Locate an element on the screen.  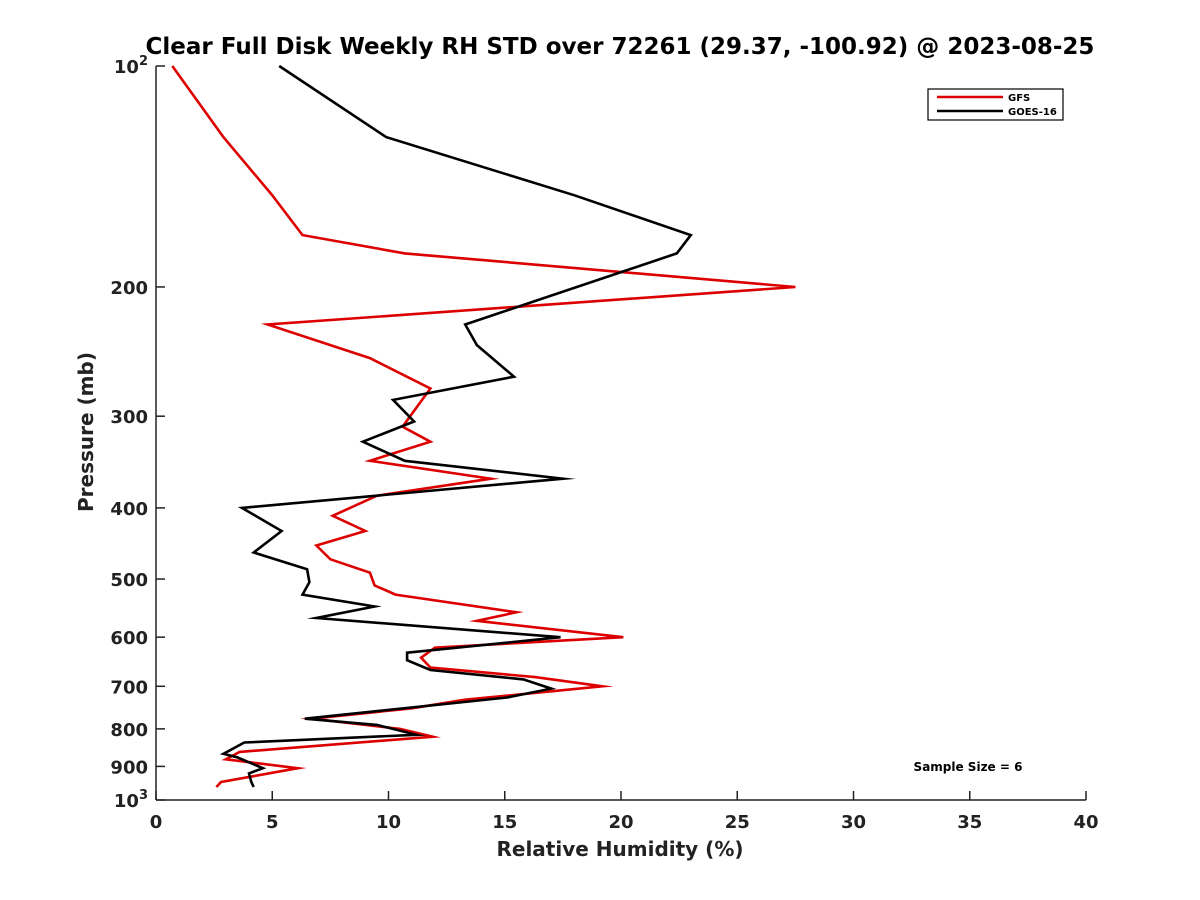
y-axis-label: Pressure (mb) is located at coordinates (86, 432).